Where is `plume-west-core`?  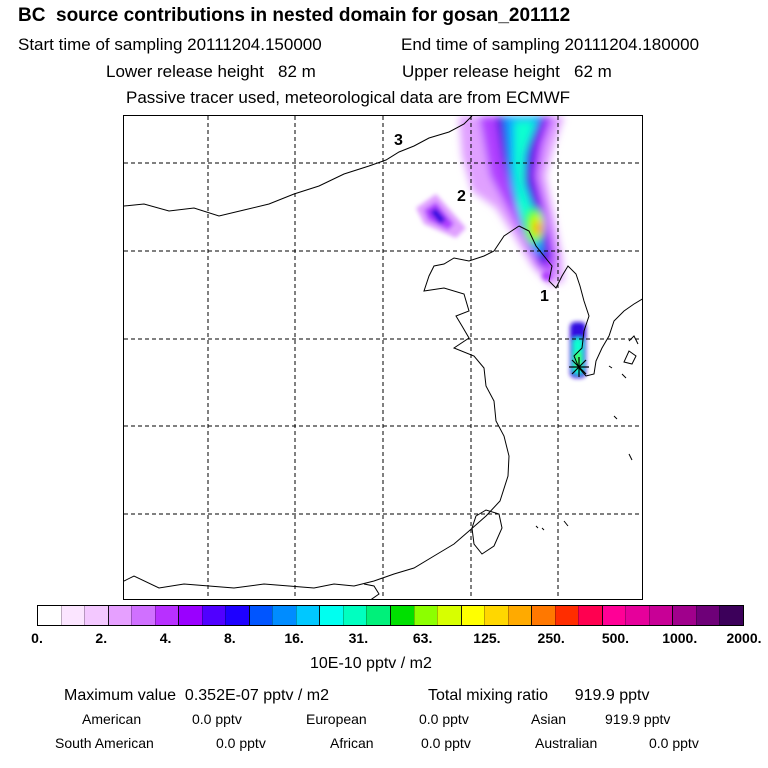 plume-west-core is located at coordinates (438, 216).